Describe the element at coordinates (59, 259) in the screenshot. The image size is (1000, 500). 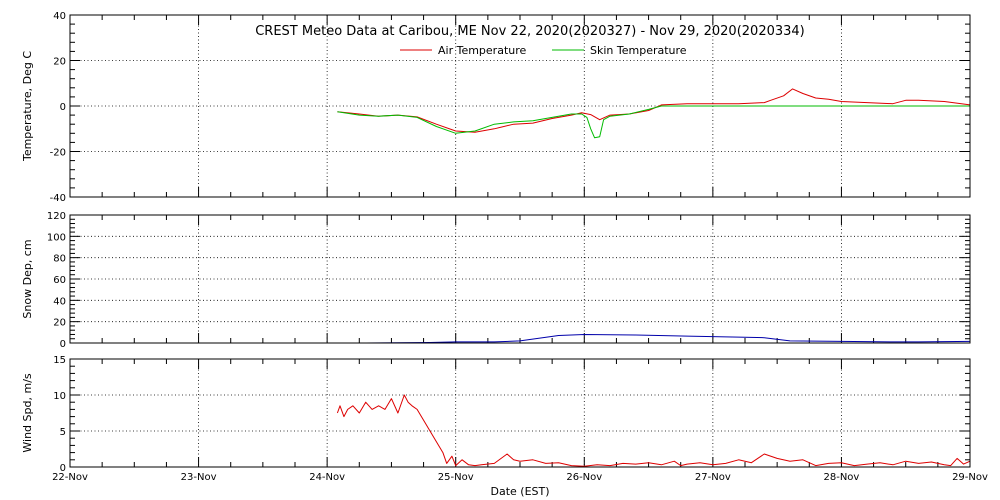
I see `y-tick-label: 80` at that location.